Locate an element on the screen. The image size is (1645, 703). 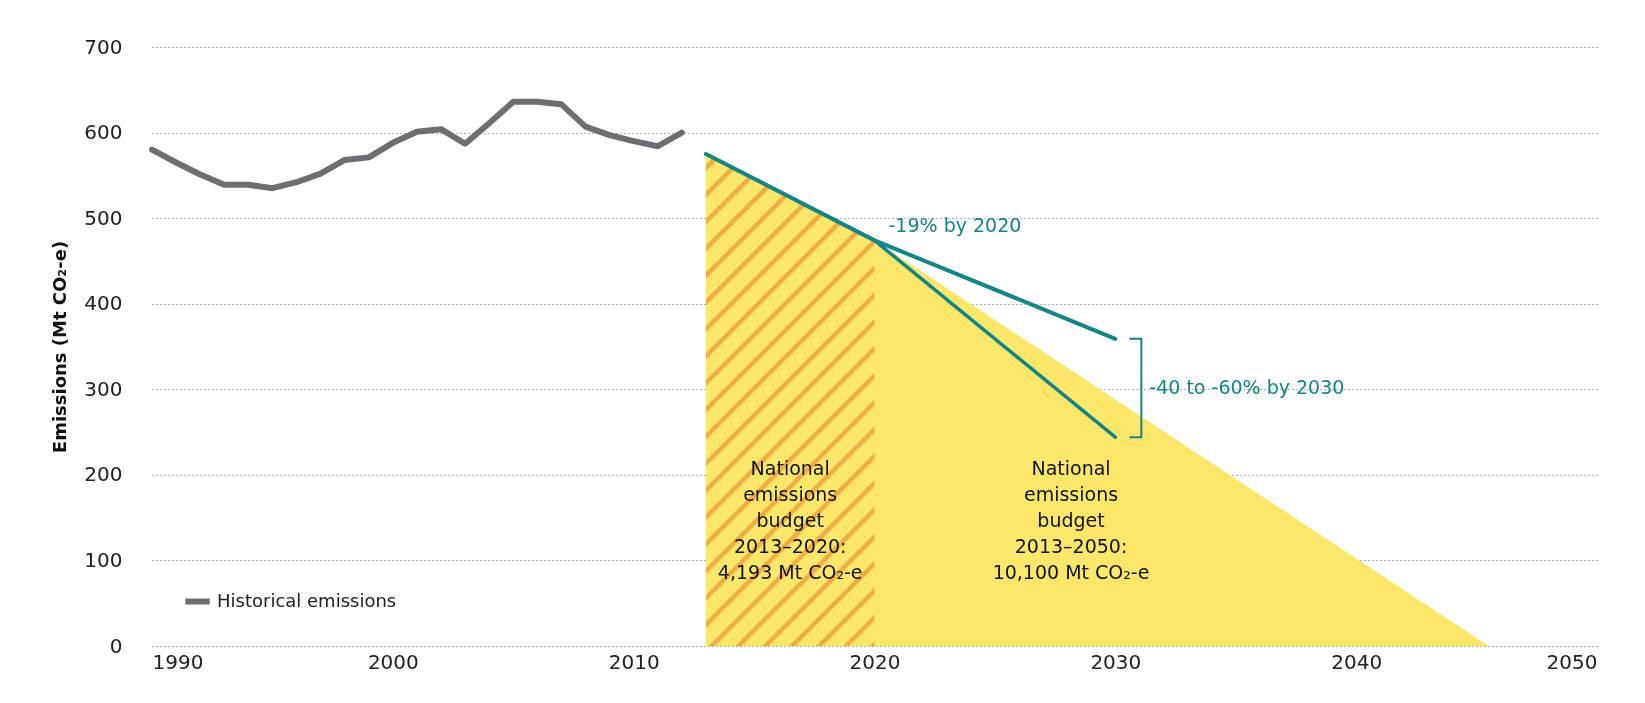
y-tick-label: 200 is located at coordinates (103, 474).